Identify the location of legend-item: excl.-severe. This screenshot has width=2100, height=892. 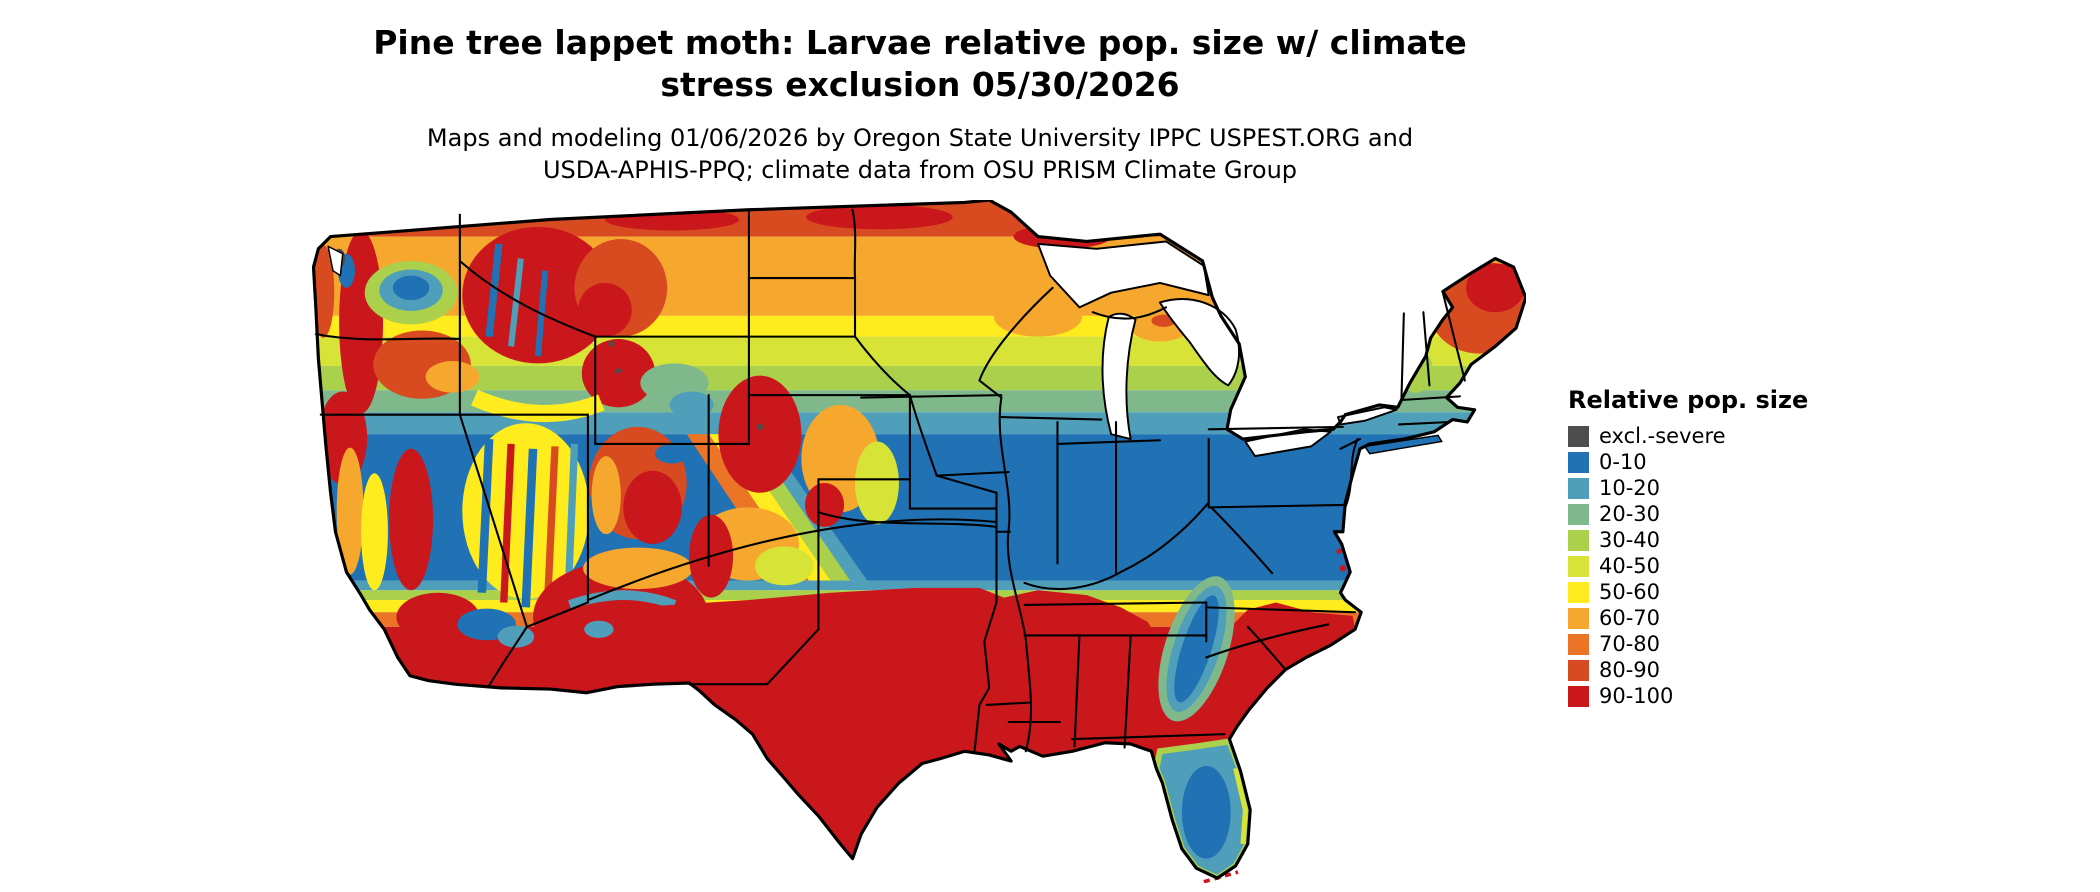
(1718, 436).